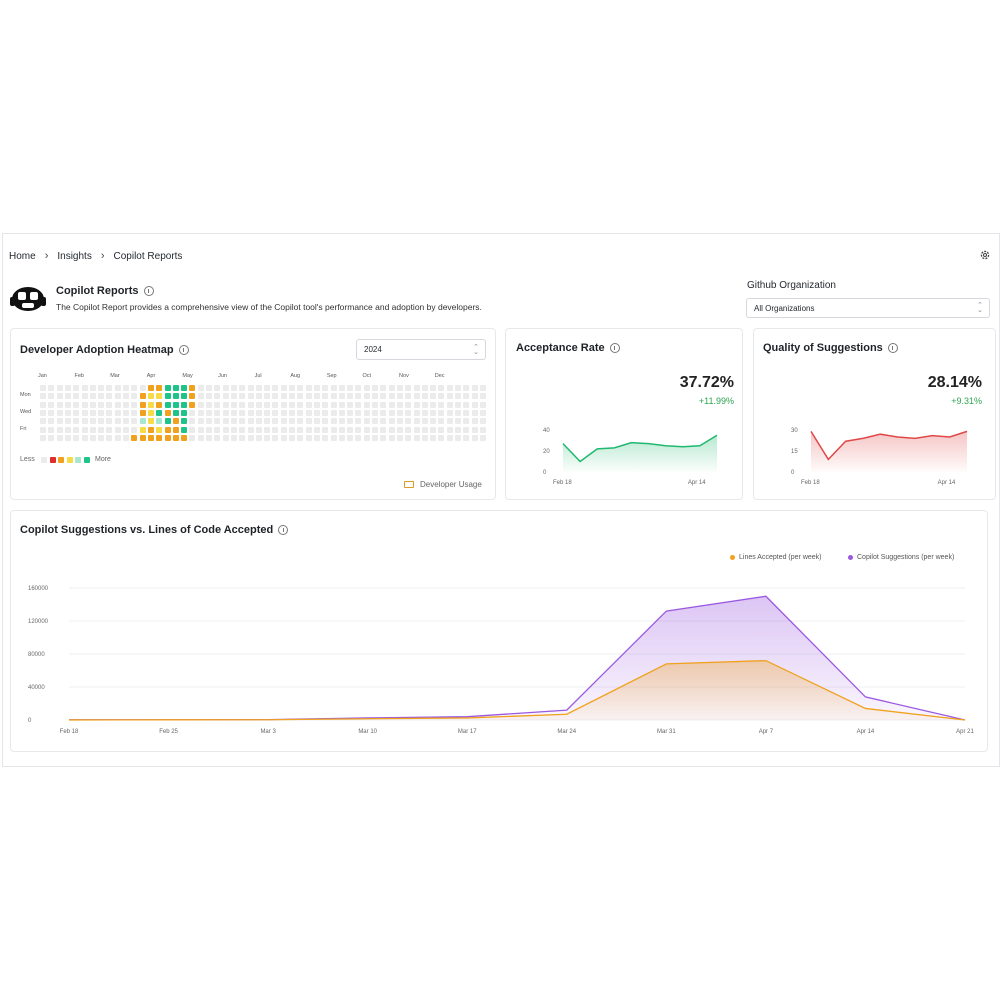  Describe the element at coordinates (776, 557) in the screenshot. I see `legend-lines-accepted: Lines Accepted (per week)` at that location.